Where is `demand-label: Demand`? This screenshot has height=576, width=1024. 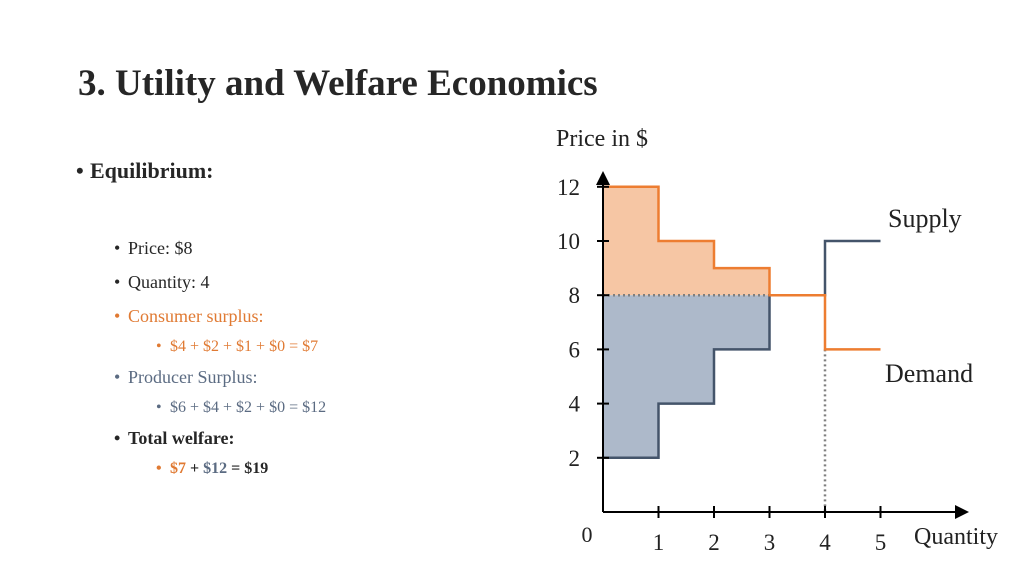
demand-label: Demand is located at coordinates (929, 373).